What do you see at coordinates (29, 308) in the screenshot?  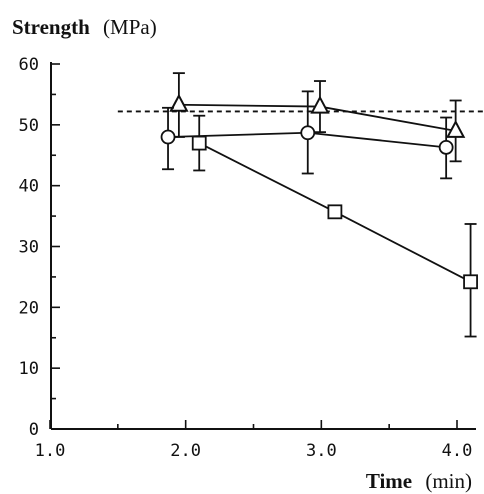 I see `y-tick-label: 20` at bounding box center [29, 308].